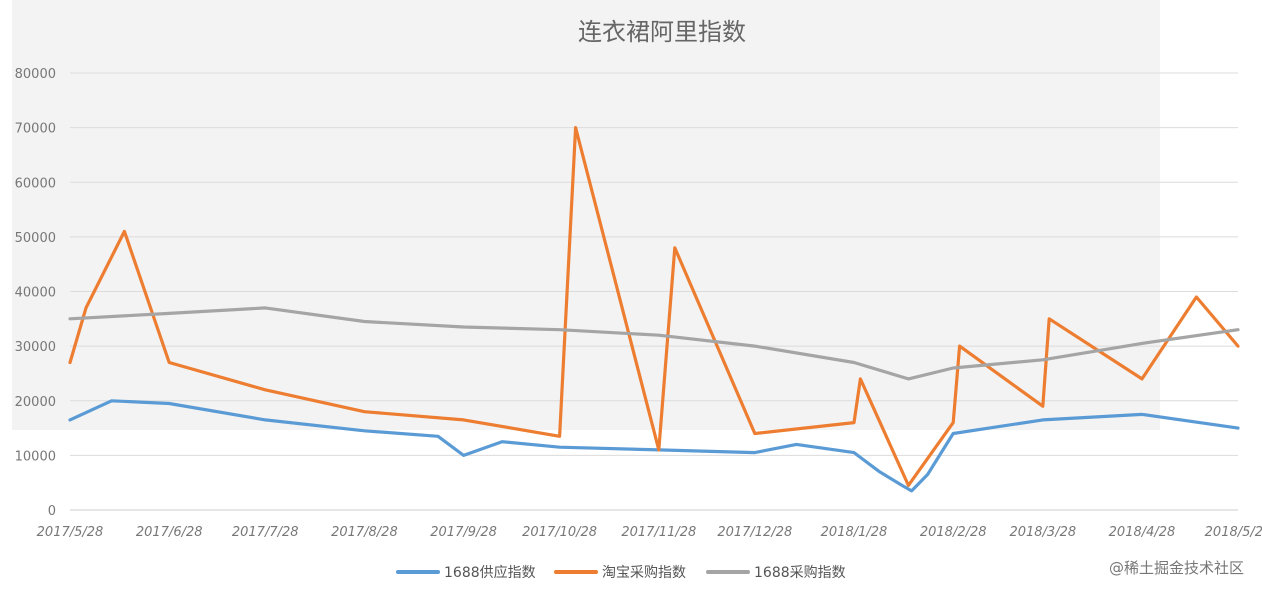 This screenshot has width=1262, height=595. I want to click on legend-label: 1688采购指数, so click(800, 573).